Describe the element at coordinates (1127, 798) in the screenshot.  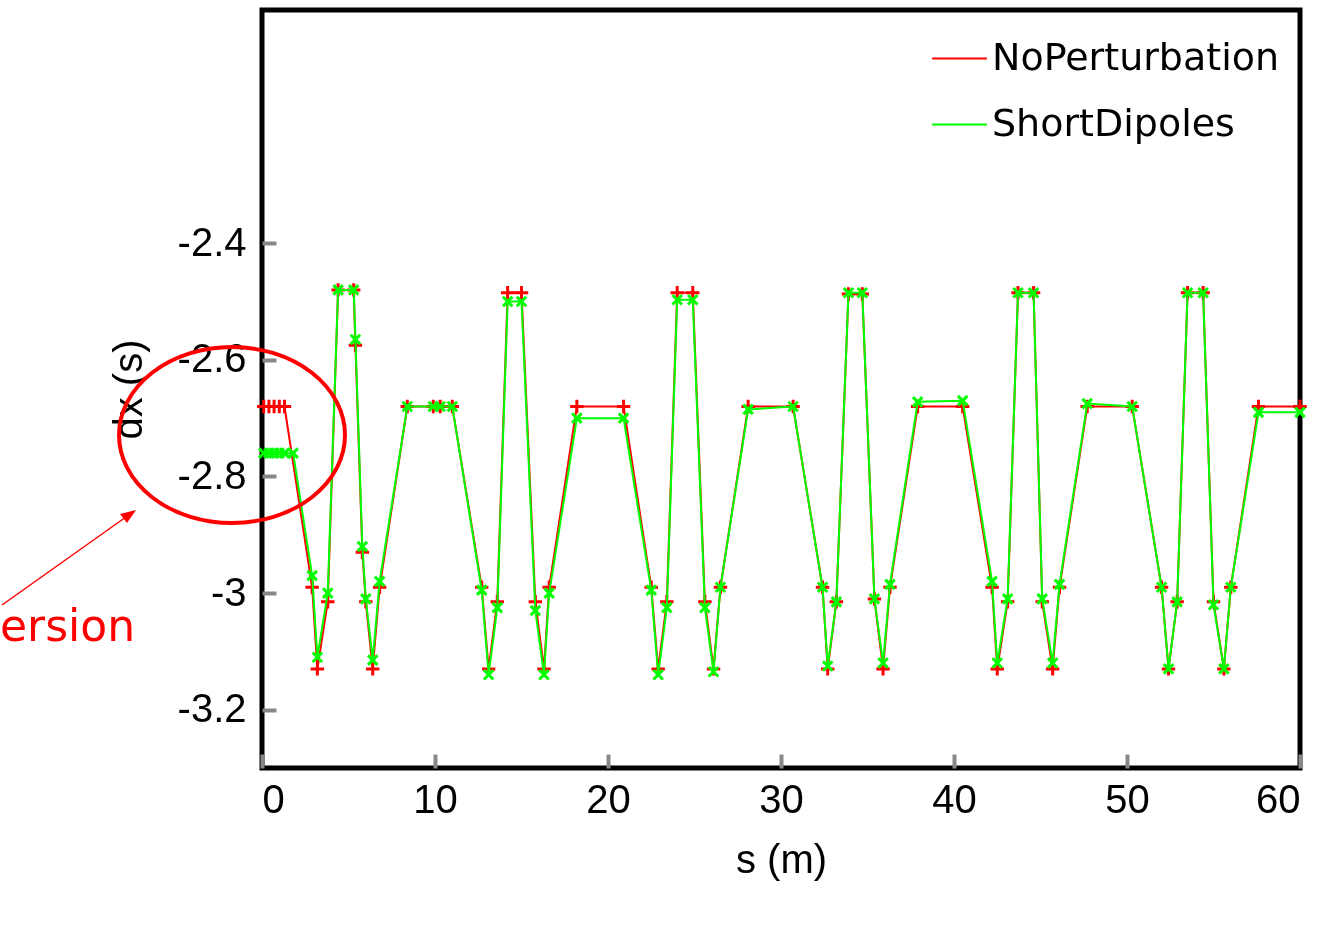
I see `x-tick-label: 50` at that location.